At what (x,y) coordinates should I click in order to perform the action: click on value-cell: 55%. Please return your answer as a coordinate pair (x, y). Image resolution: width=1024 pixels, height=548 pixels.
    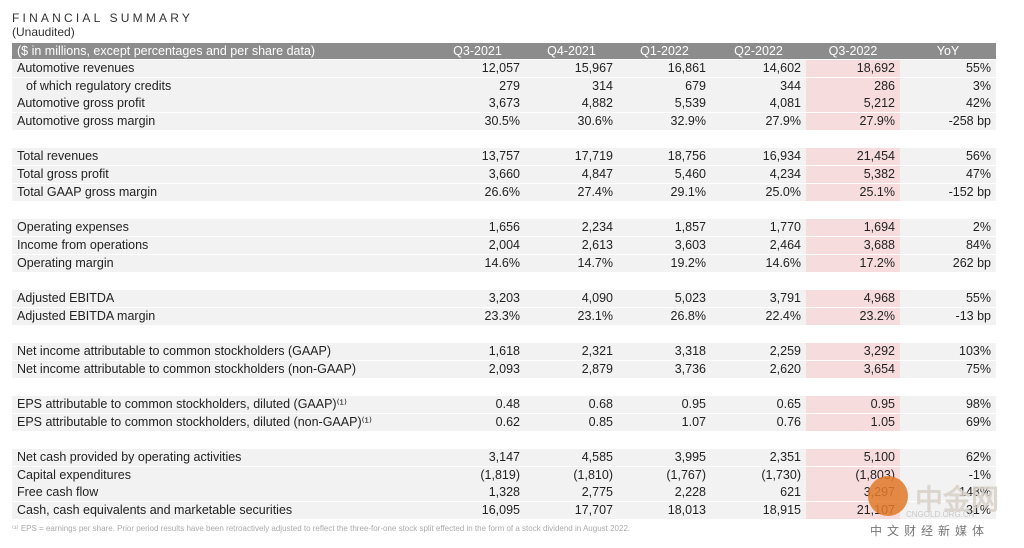
    Looking at the image, I should click on (978, 297).